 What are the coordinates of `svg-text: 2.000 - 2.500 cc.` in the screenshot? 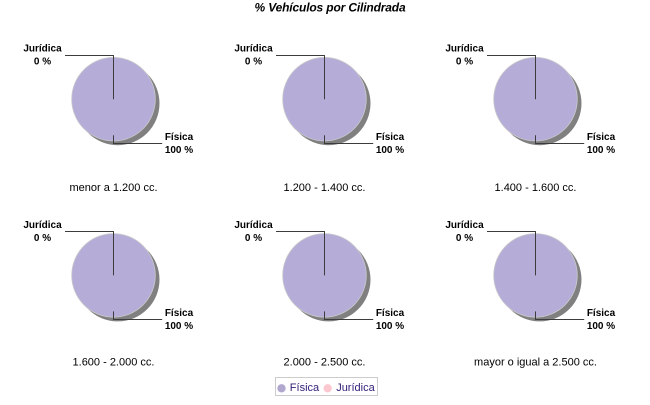 It's located at (325, 362).